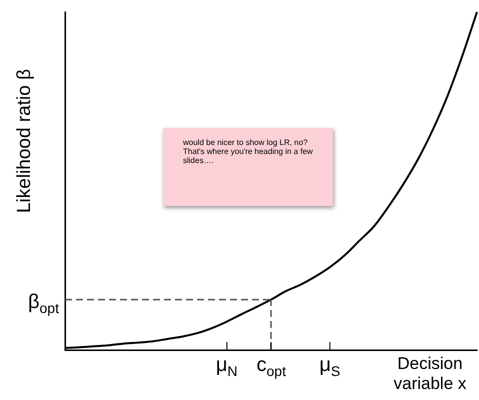 The width and height of the screenshot is (479, 400). I want to click on x-axis-title: Decision variable x, so click(430, 374).